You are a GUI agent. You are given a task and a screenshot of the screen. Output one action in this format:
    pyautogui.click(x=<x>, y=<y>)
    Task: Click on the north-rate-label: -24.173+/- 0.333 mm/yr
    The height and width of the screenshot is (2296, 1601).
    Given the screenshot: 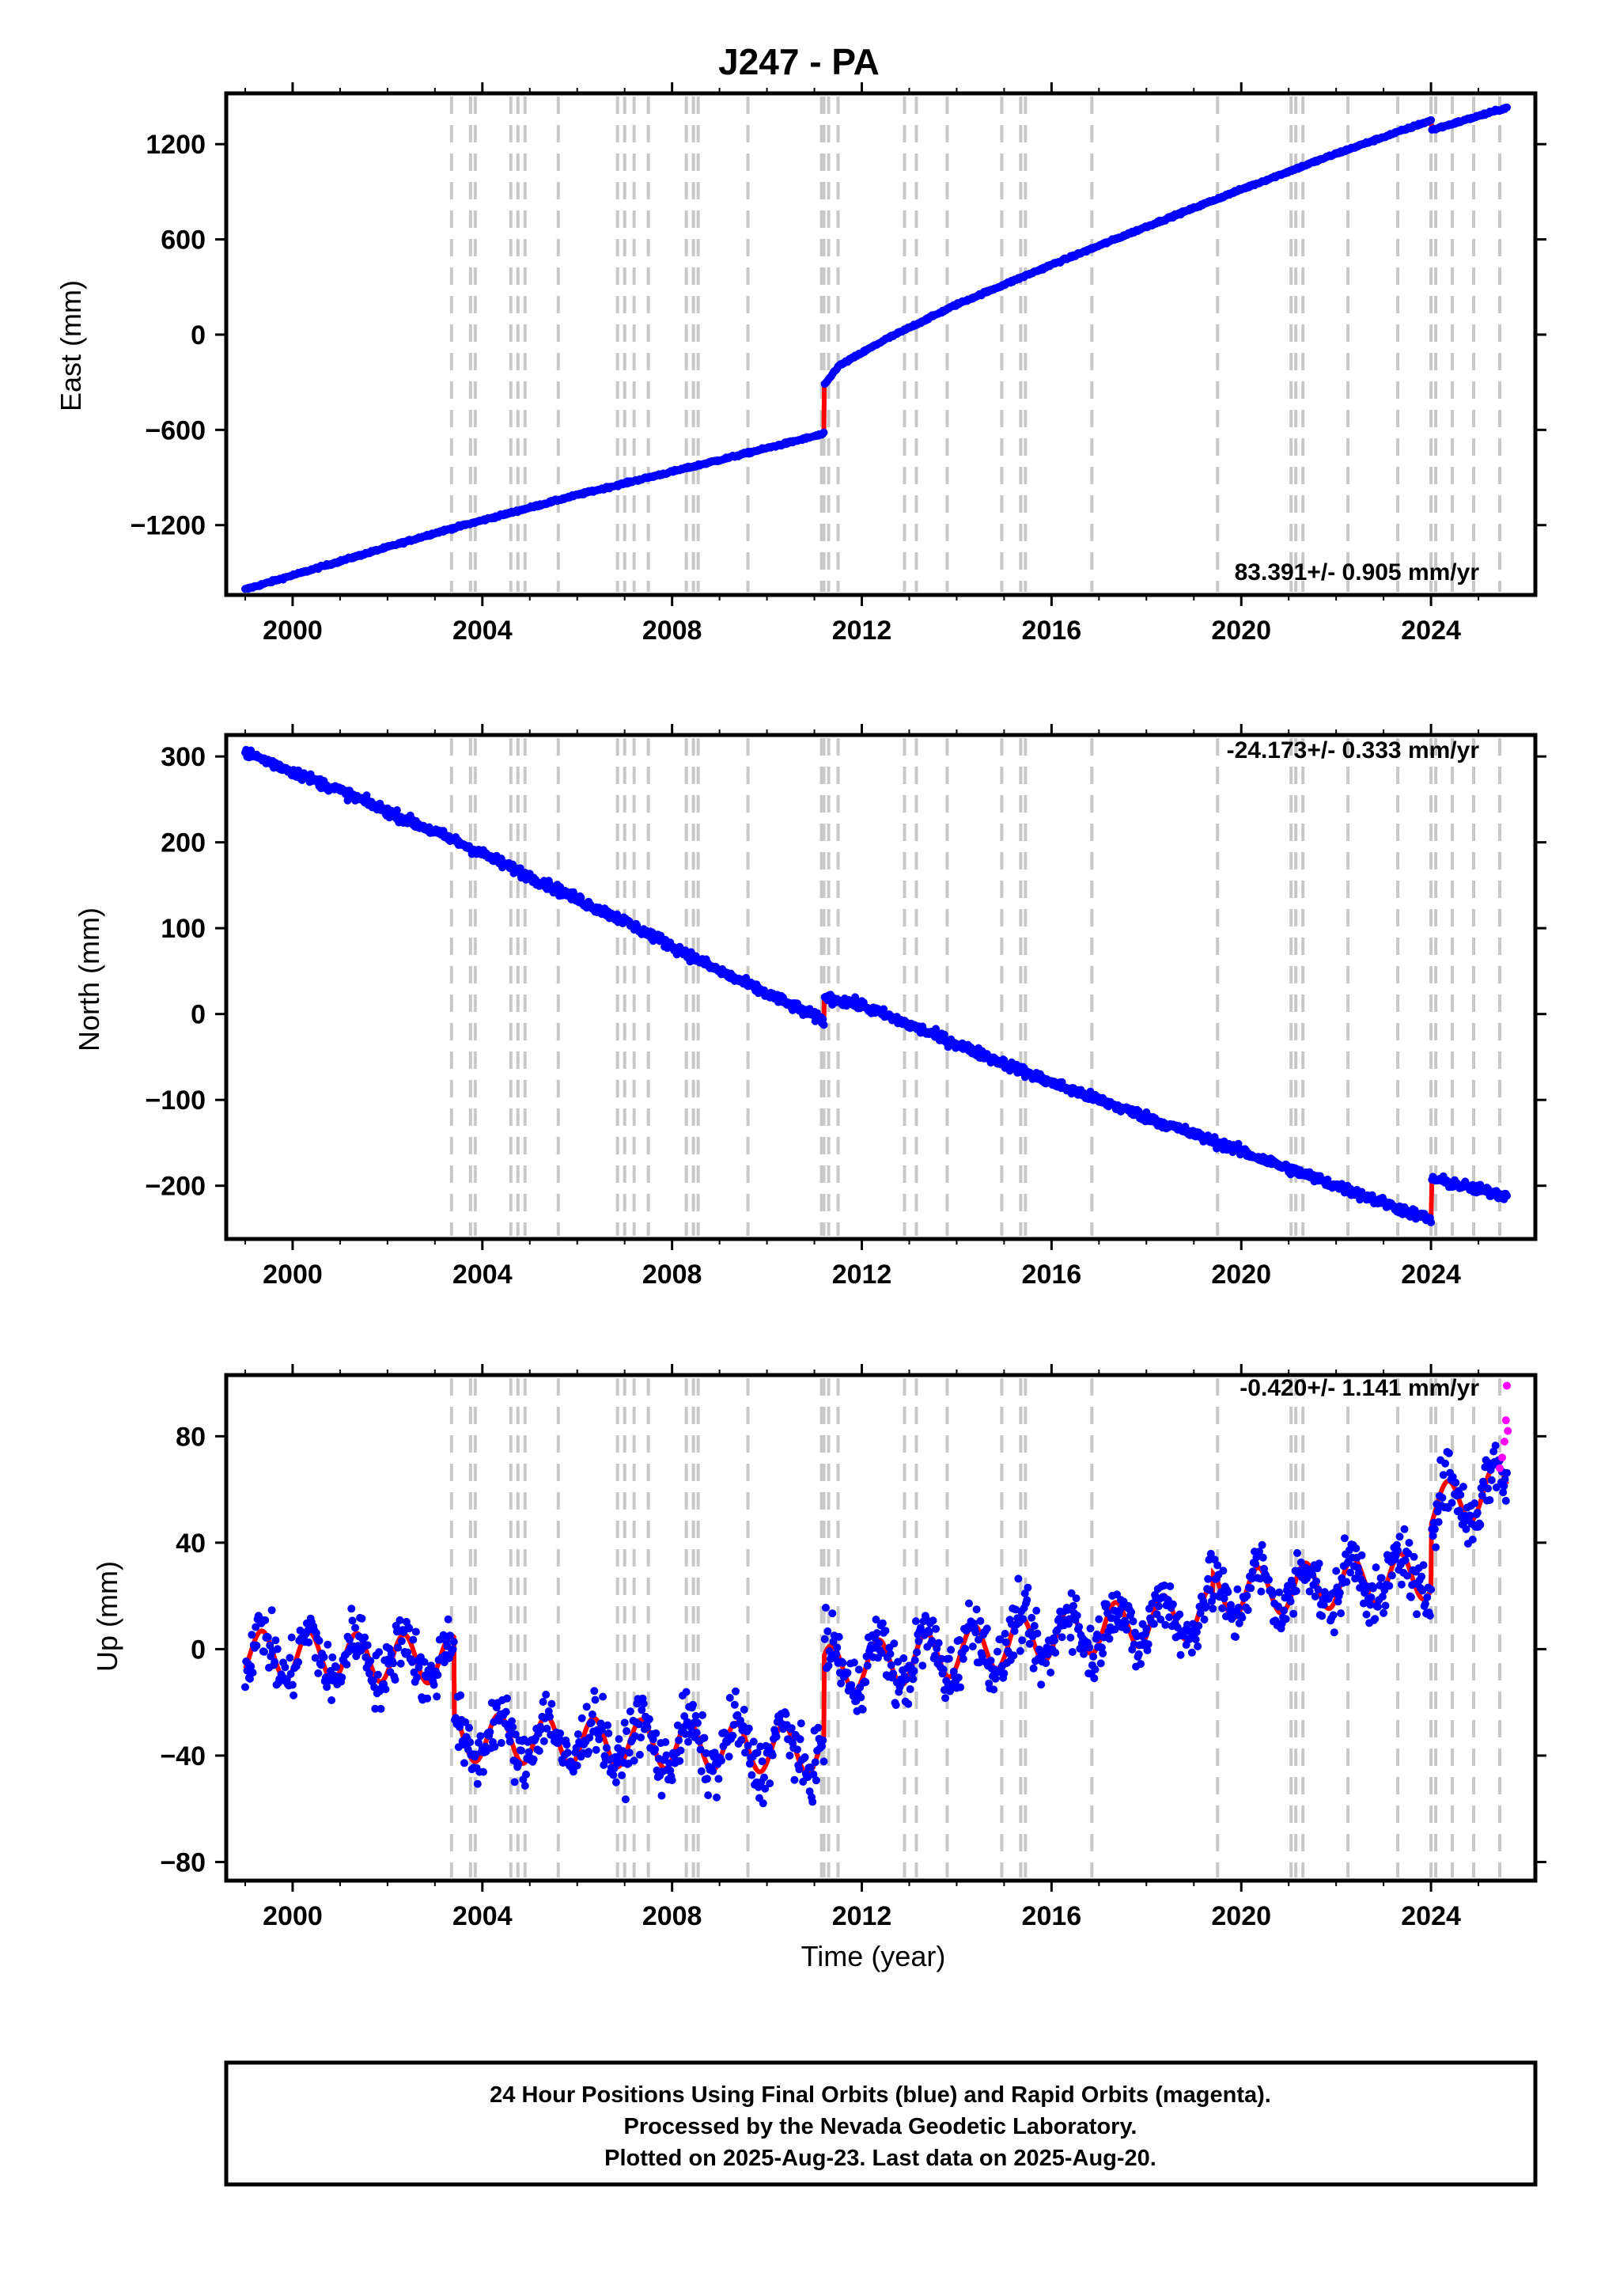 What is the action you would take?
    pyautogui.click(x=1354, y=750)
    